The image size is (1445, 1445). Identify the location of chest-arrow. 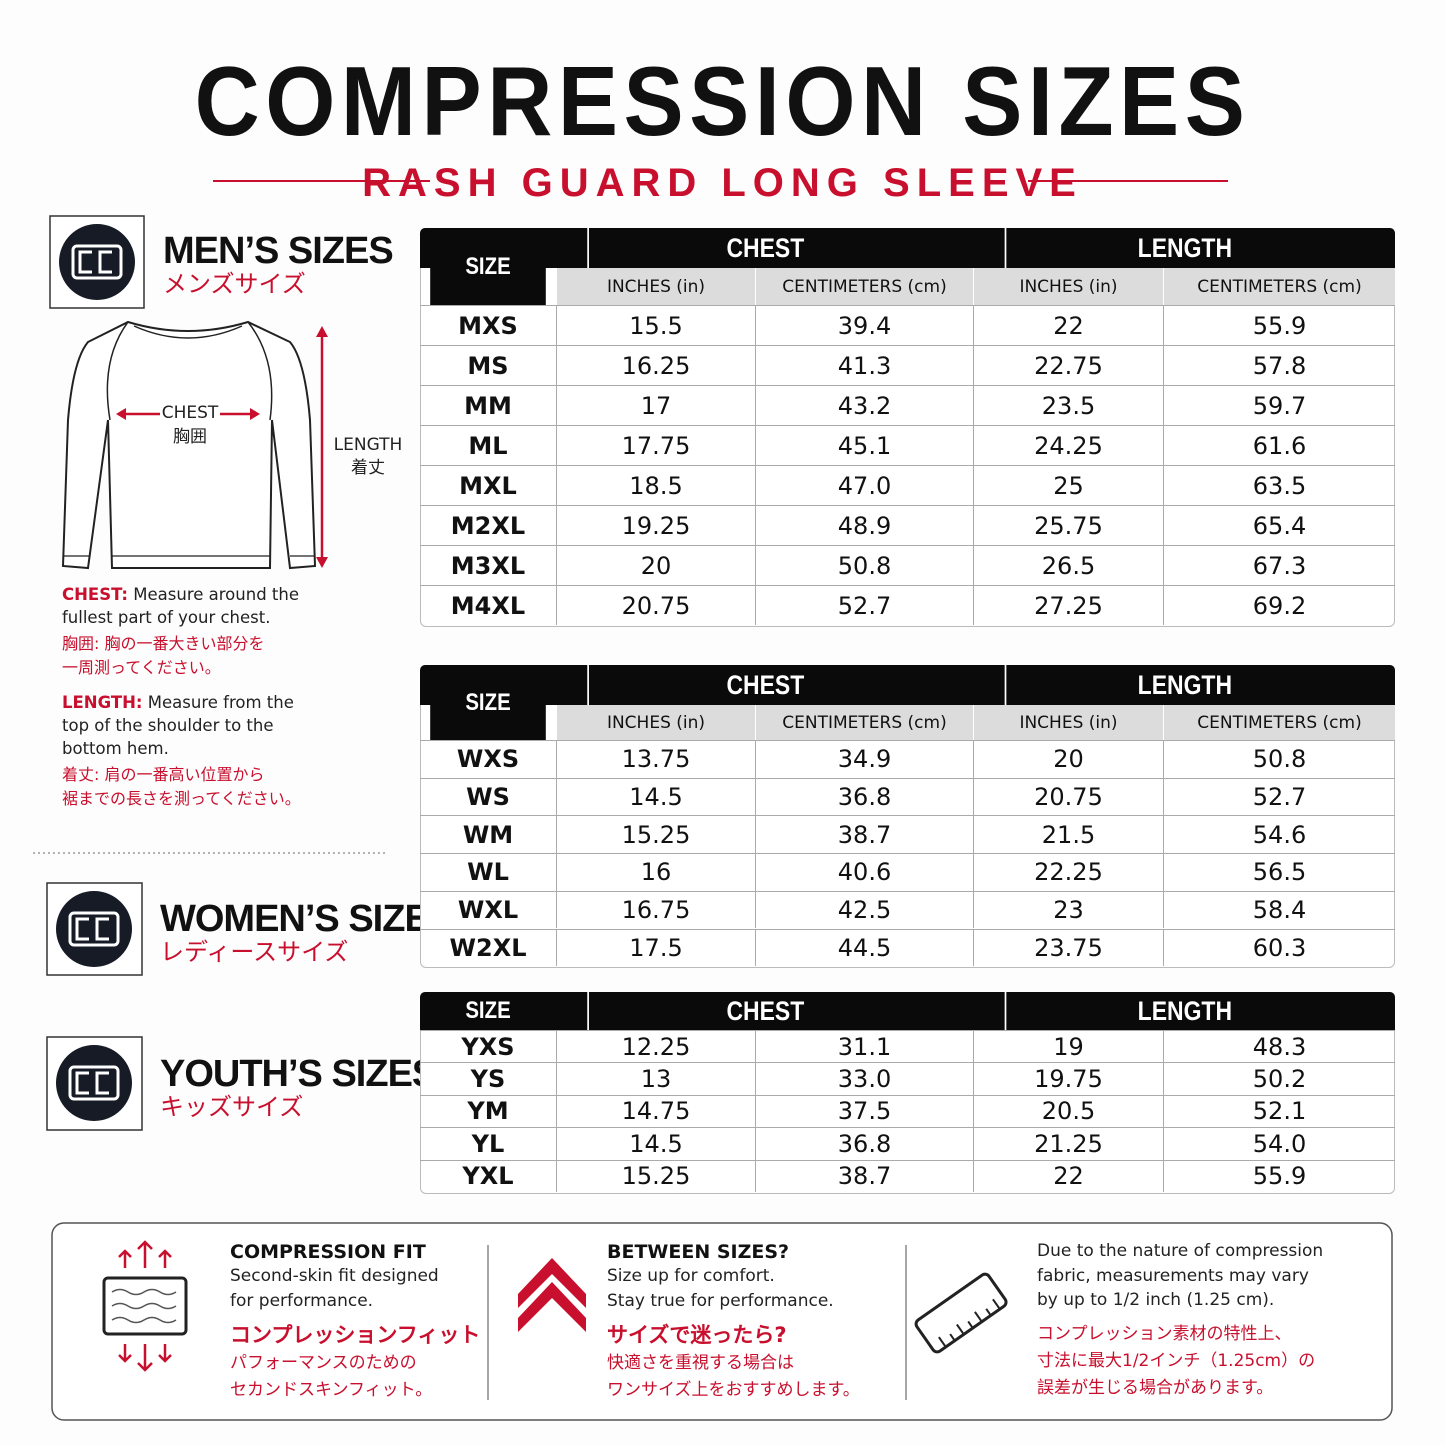
(188, 414).